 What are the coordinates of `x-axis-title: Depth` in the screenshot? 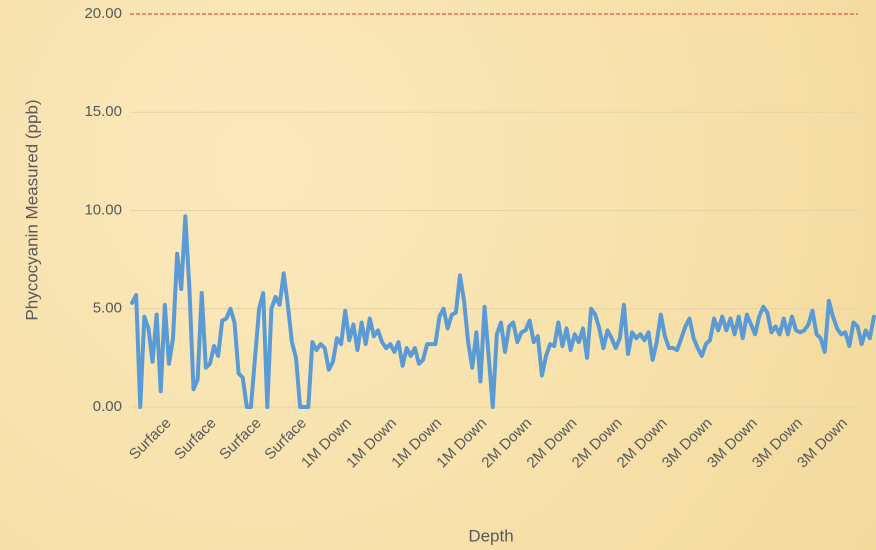 It's located at (490, 535).